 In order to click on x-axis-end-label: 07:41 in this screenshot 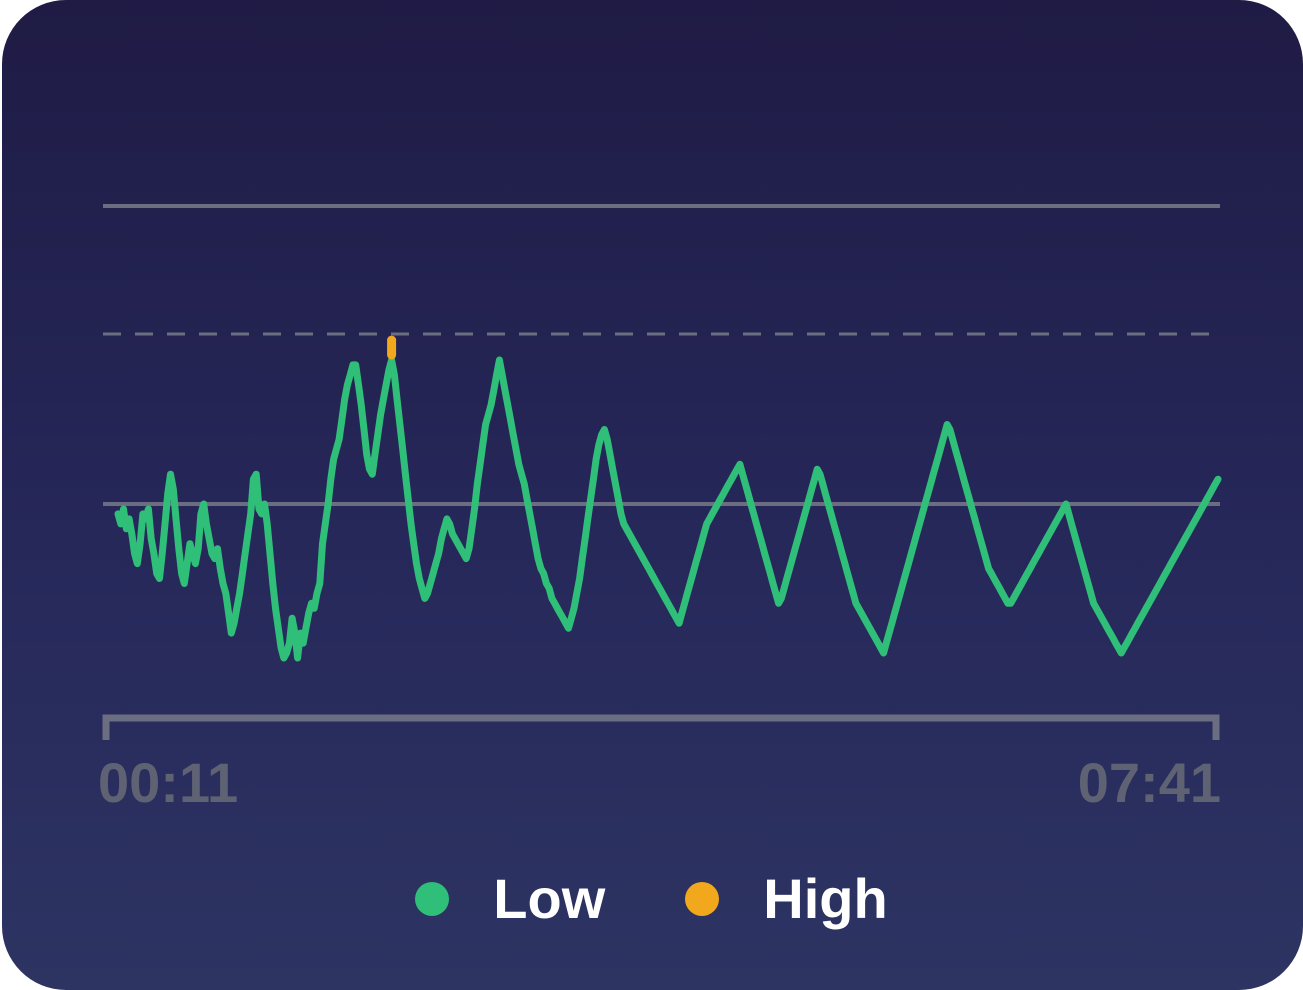, I will do `click(1149, 782)`.